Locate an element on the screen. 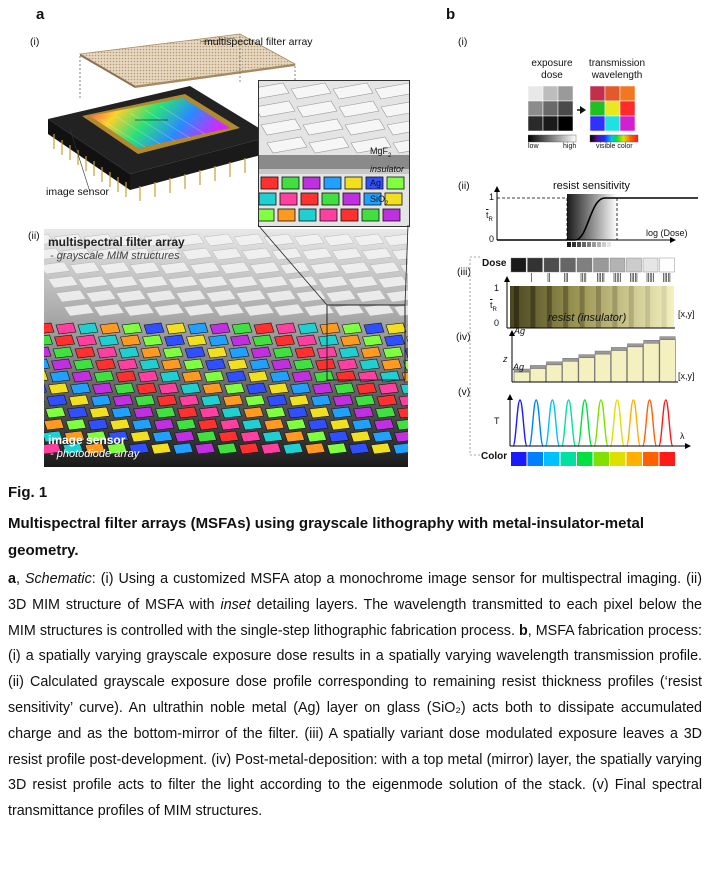 The height and width of the screenshot is (874, 710). sens-y-axis-sub: R is located at coordinates (490, 219).